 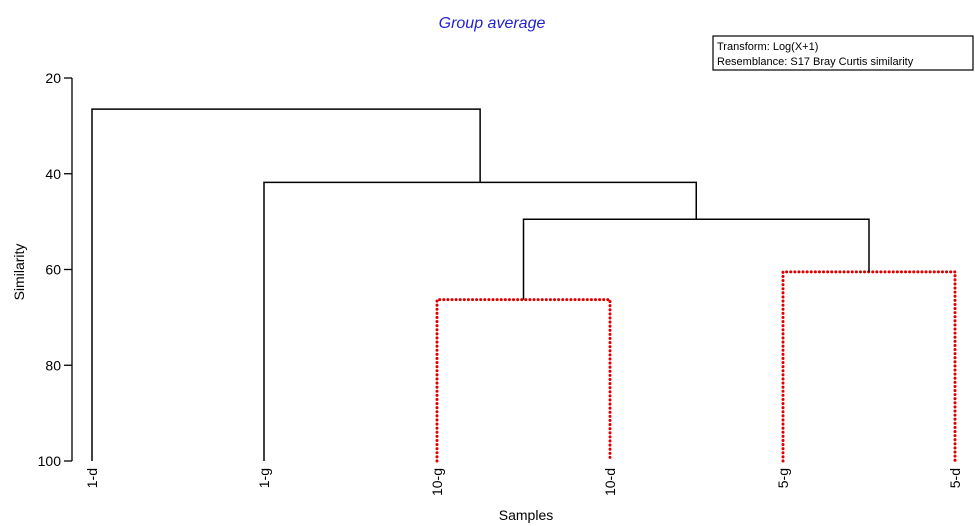 I want to click on y-tick-label: 80, so click(x=53, y=365).